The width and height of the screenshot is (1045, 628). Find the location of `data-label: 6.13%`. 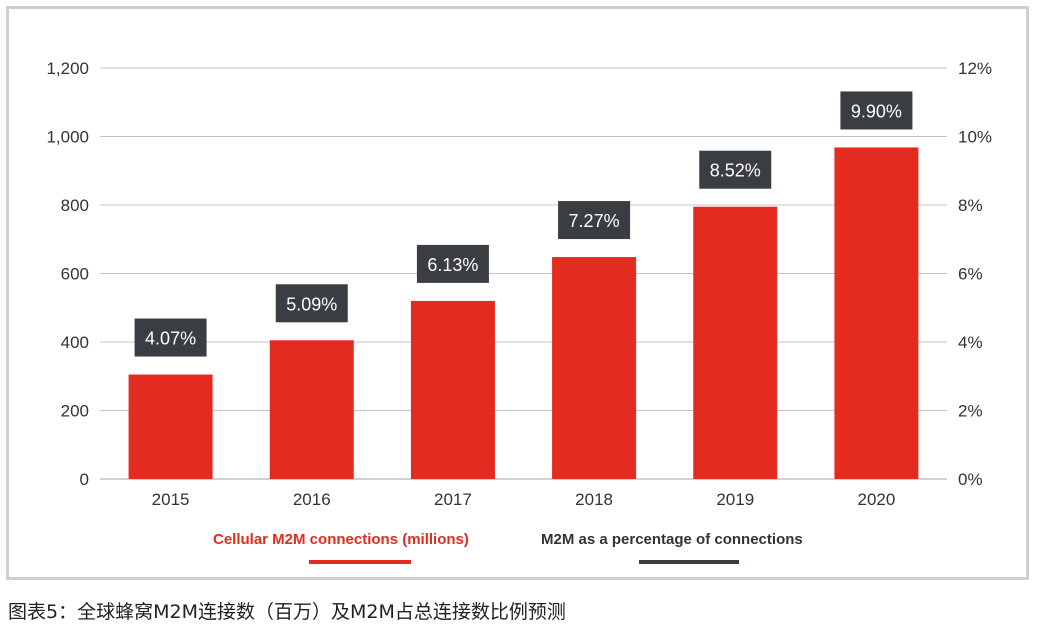

data-label: 6.13% is located at coordinates (452, 265).